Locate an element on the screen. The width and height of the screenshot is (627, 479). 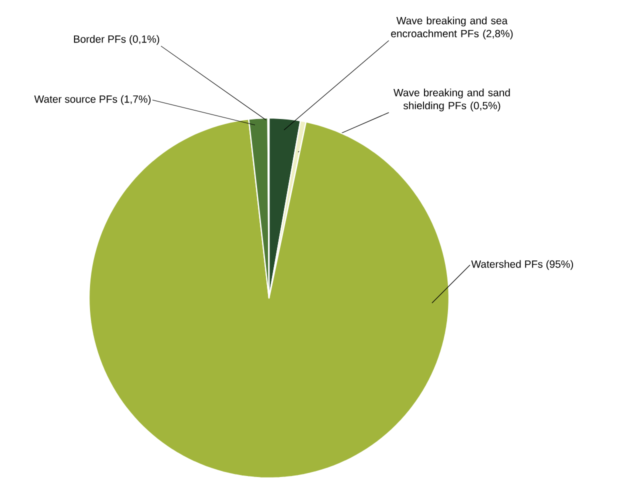
slice-label: Border PFs (0,1%) is located at coordinates (117, 40).